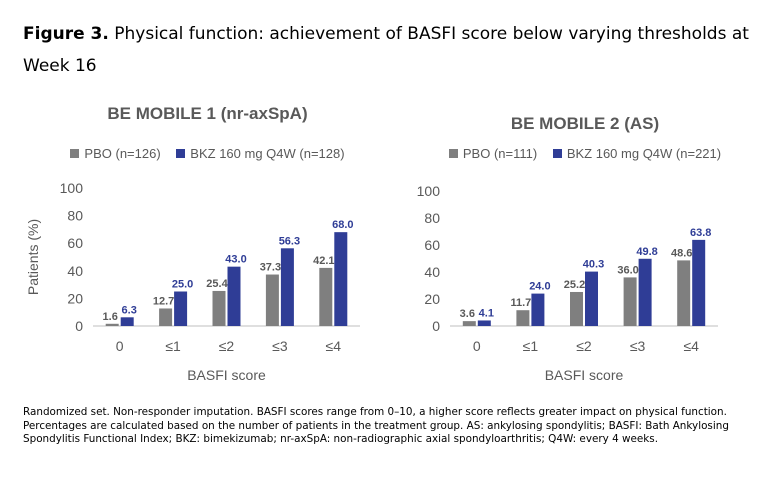 Image resolution: width=778 pixels, height=484 pixels. What do you see at coordinates (110, 317) in the screenshot?
I see `data-label-pbo: 1.6` at bounding box center [110, 317].